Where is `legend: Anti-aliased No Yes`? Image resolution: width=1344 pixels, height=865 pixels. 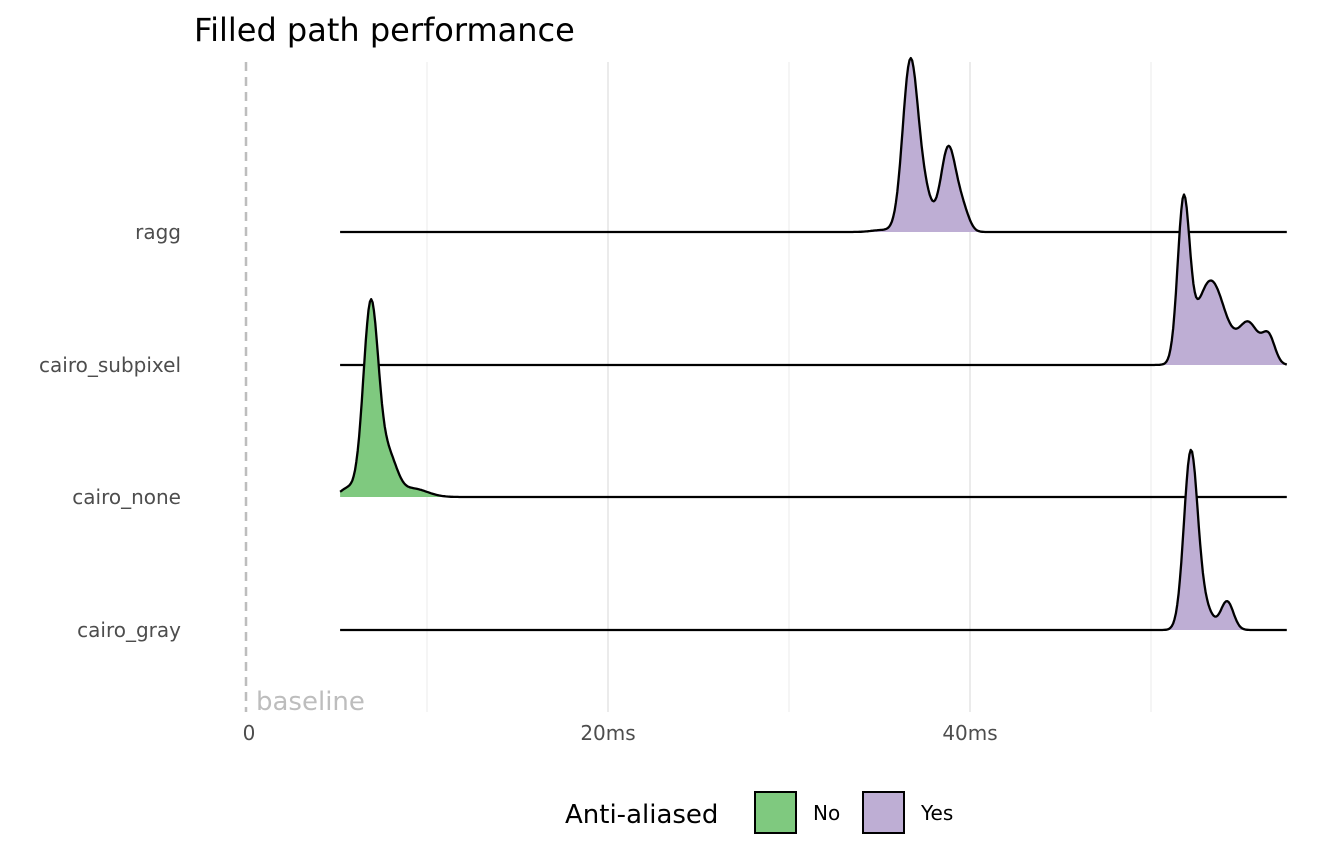 legend: Anti-aliased No Yes is located at coordinates (759, 812).